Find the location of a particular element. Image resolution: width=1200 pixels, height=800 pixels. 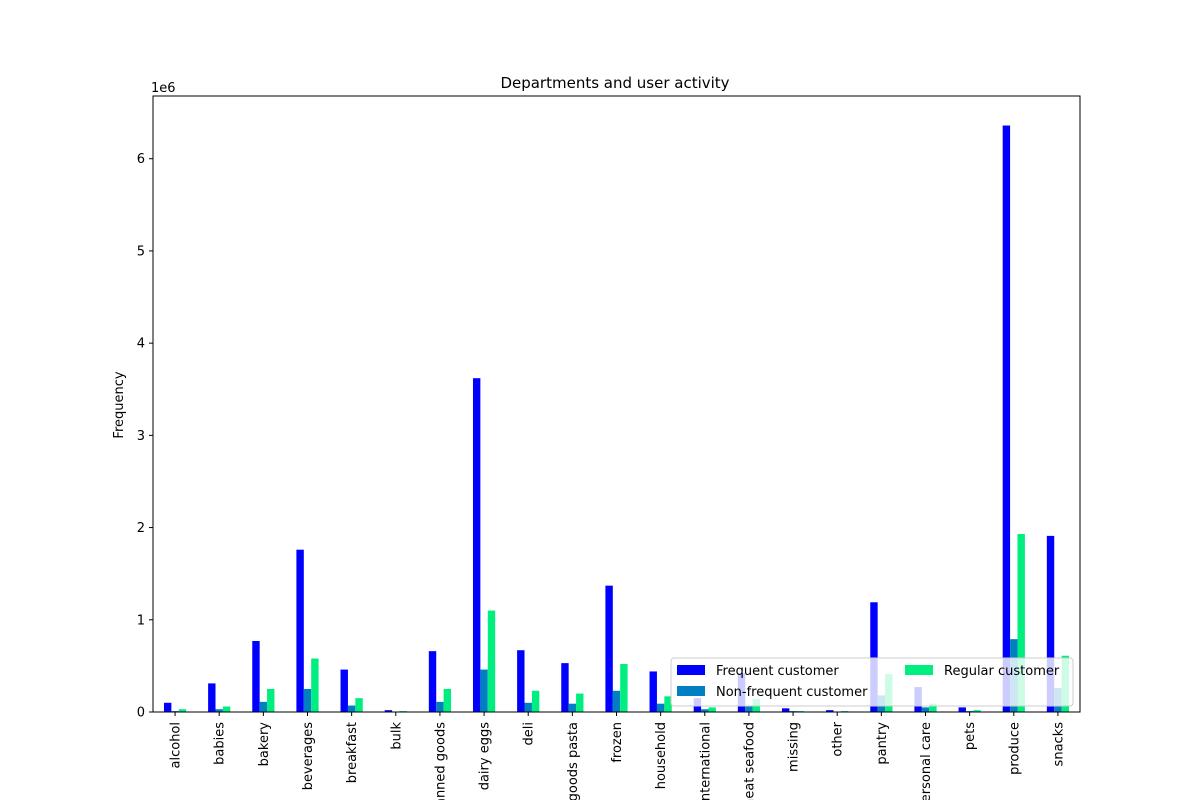

x-tick-label: breakfast is located at coordinates (352, 752).